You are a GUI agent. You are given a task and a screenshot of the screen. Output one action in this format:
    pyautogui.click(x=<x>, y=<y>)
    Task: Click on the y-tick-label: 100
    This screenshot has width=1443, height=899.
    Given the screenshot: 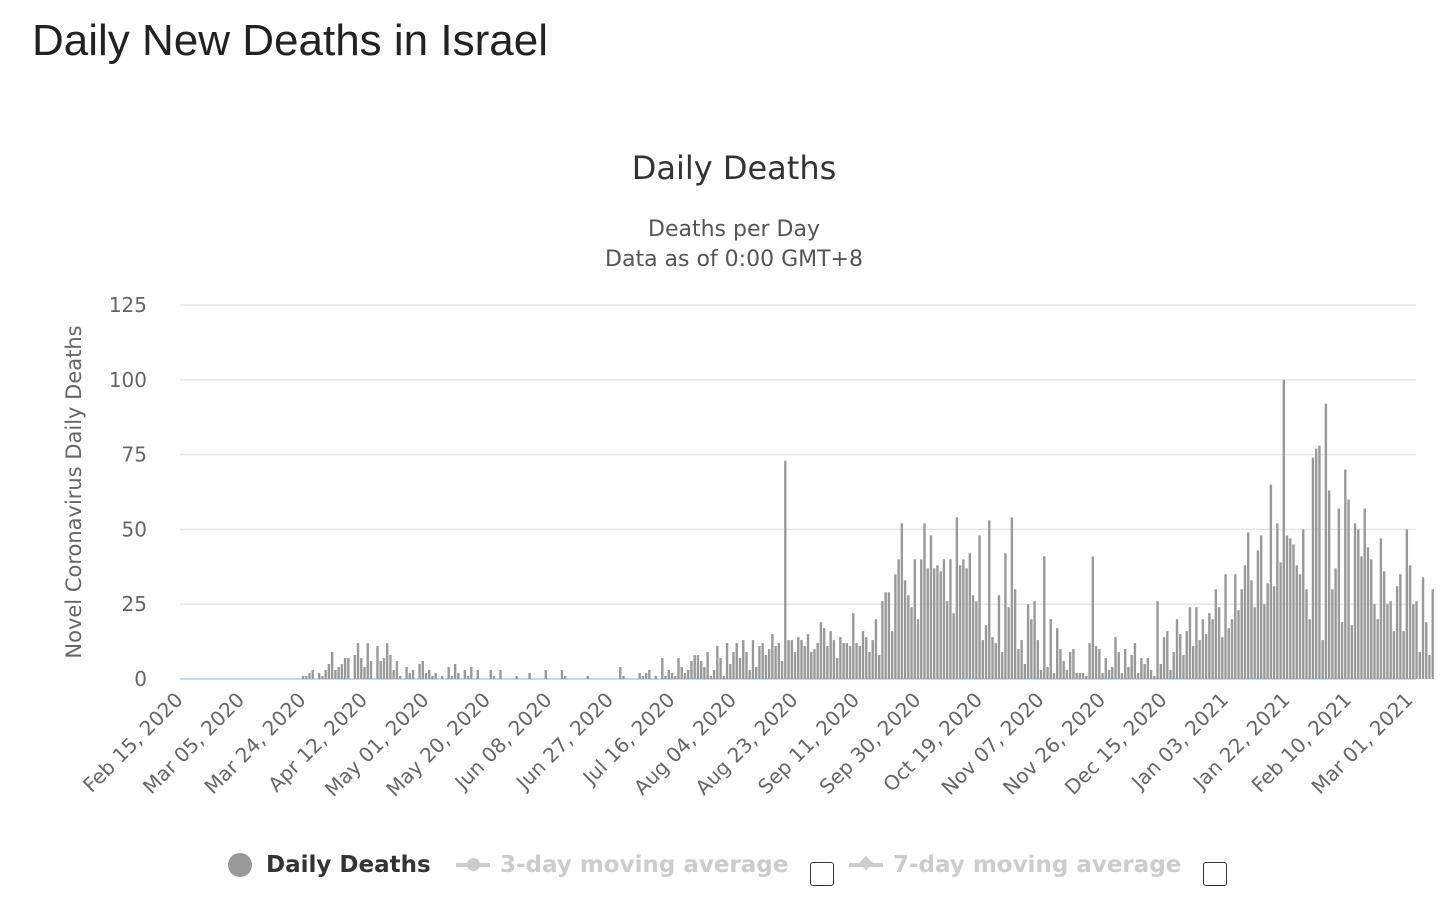 What is the action you would take?
    pyautogui.click(x=128, y=380)
    